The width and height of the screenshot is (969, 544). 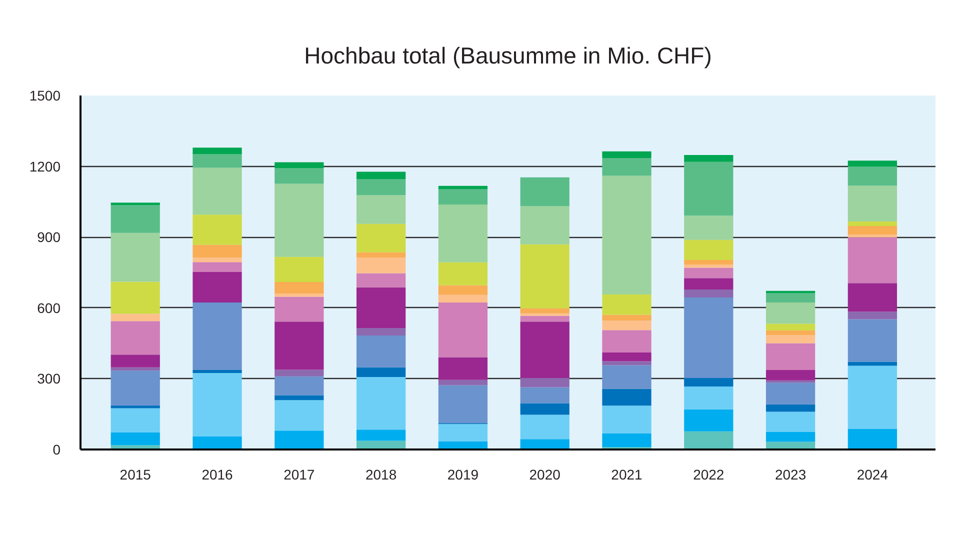 What do you see at coordinates (218, 474) in the screenshot?
I see `x-tick-label: 2016` at bounding box center [218, 474].